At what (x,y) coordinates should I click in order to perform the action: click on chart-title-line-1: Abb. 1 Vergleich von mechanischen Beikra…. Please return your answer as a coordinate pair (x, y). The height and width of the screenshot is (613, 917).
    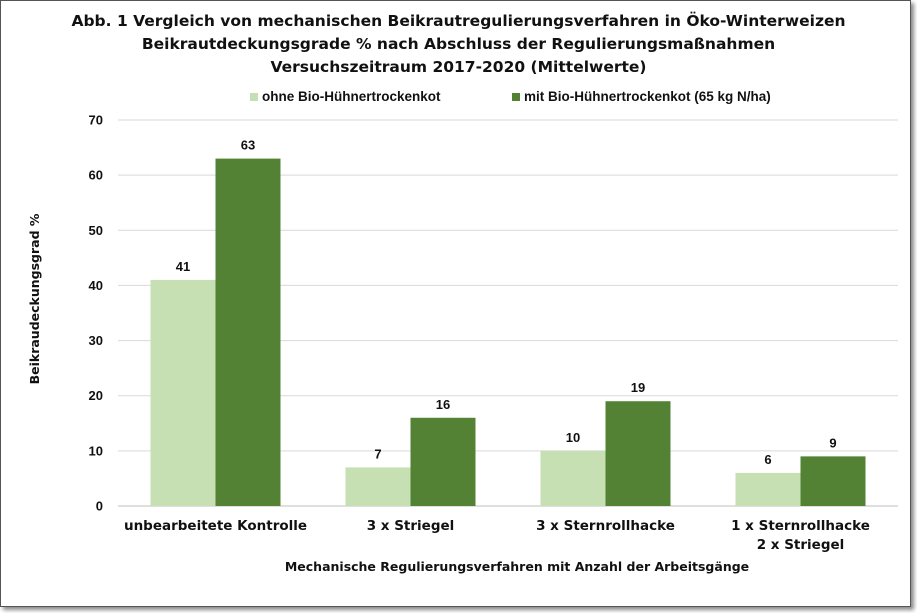
    Looking at the image, I should click on (458, 21).